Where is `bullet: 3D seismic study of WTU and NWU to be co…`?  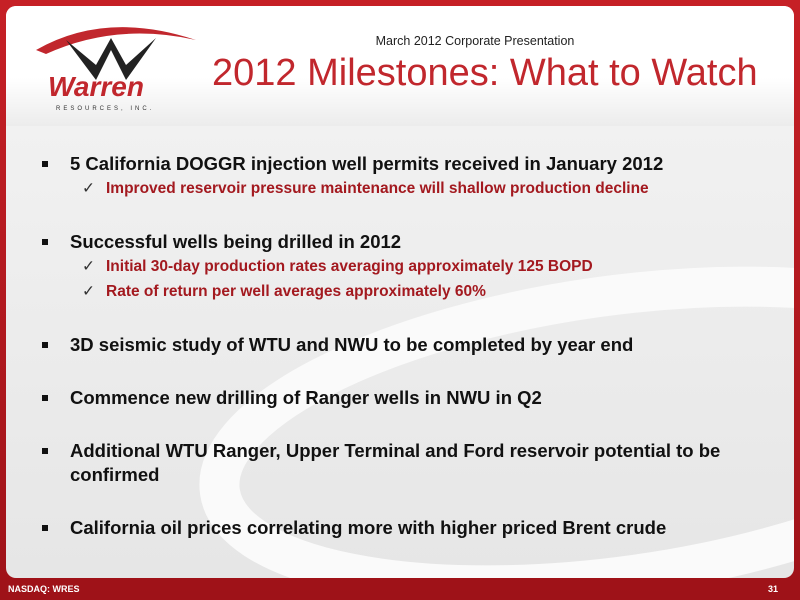 bullet: 3D seismic study of WTU and NWU to be co… is located at coordinates (400, 345).